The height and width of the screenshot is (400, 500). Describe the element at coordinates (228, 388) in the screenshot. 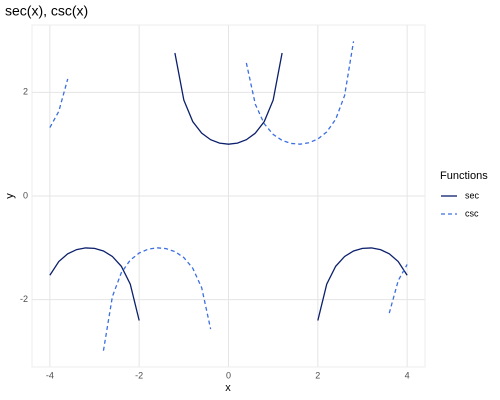

I see `x-axis-title: x` at that location.